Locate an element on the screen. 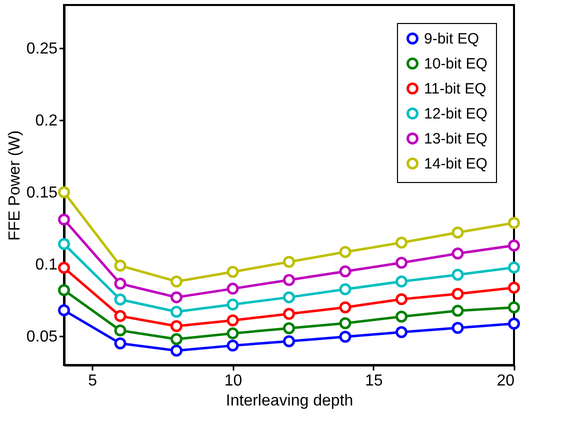 This screenshot has height=437, width=573. x-tick-label: 20 is located at coordinates (505, 381).